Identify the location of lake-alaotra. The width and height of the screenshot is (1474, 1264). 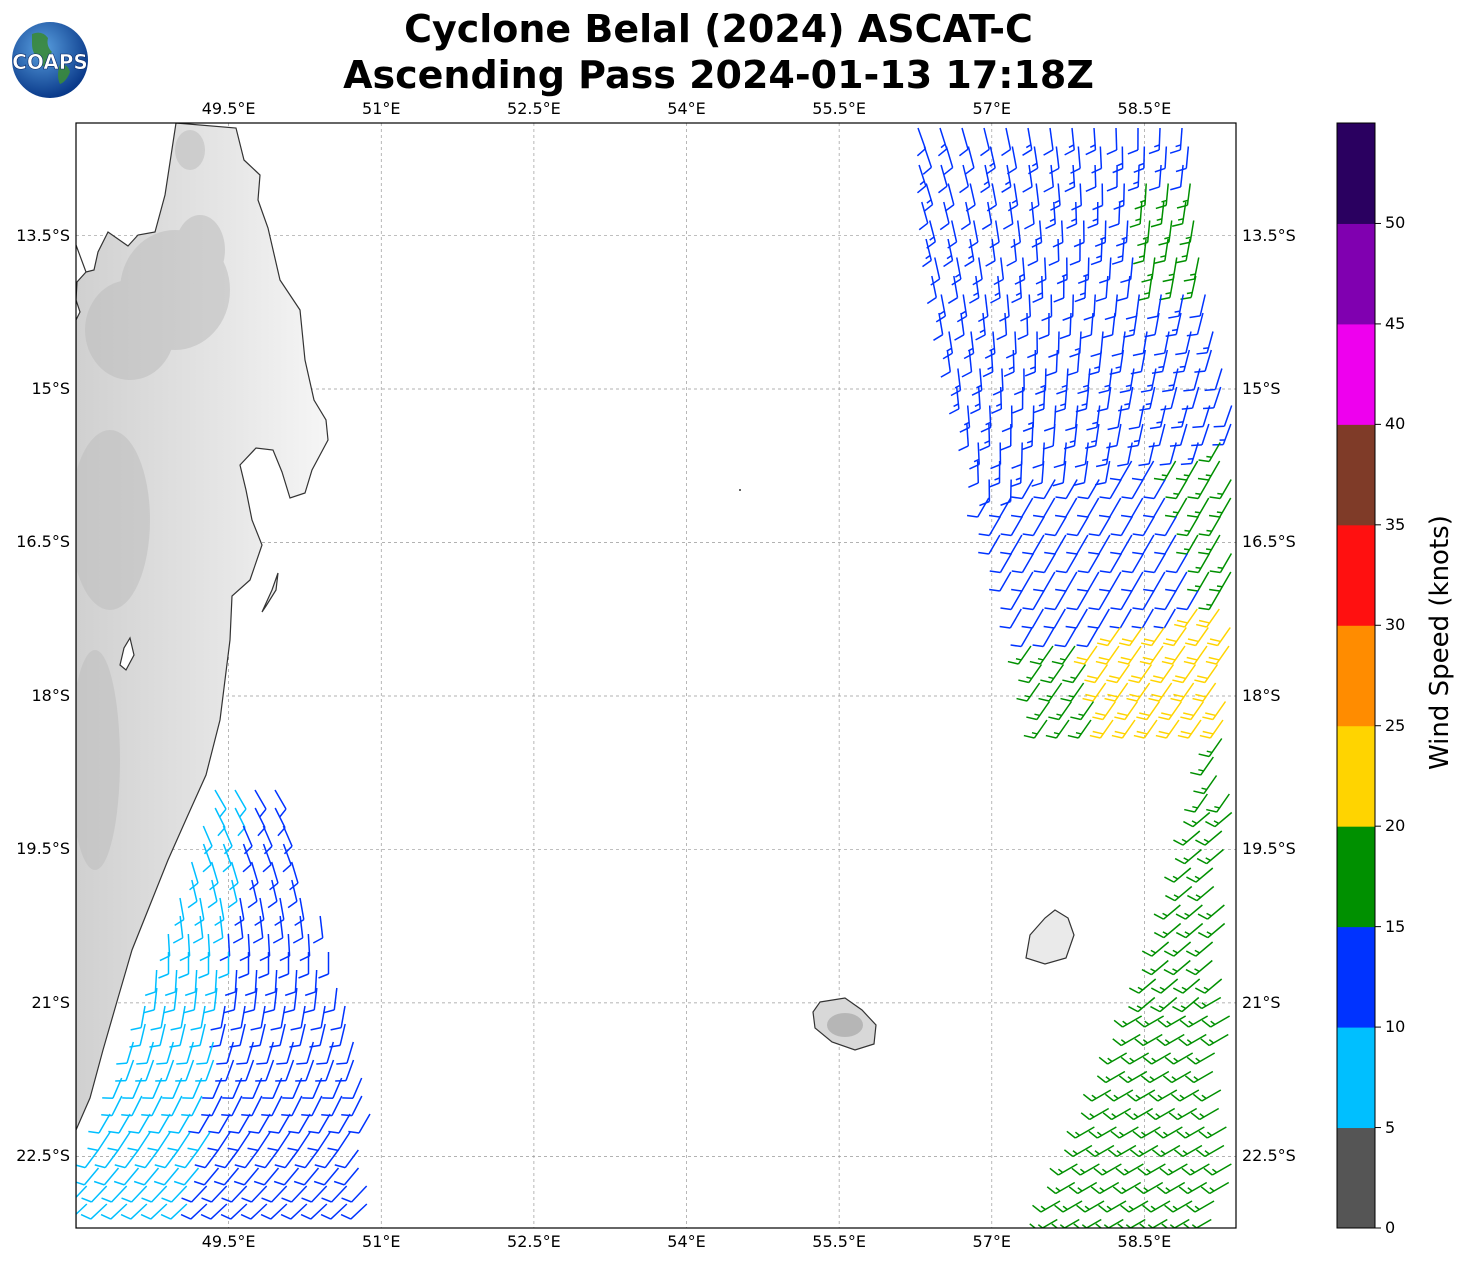
(127, 653).